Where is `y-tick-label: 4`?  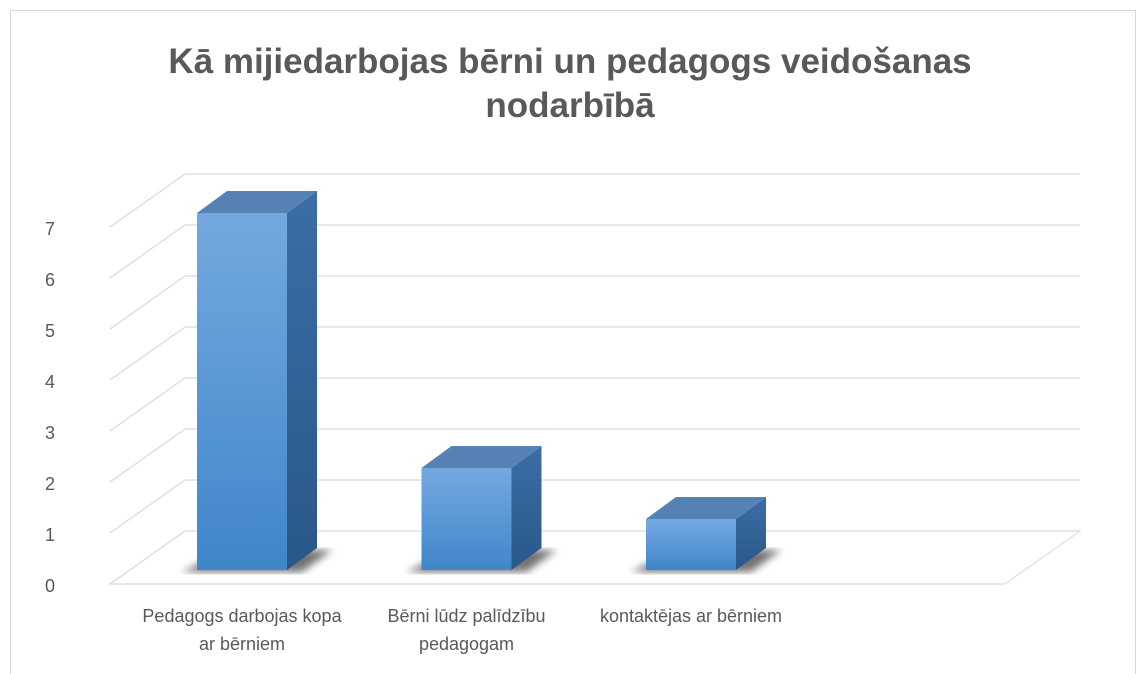
y-tick-label: 4 is located at coordinates (50, 382).